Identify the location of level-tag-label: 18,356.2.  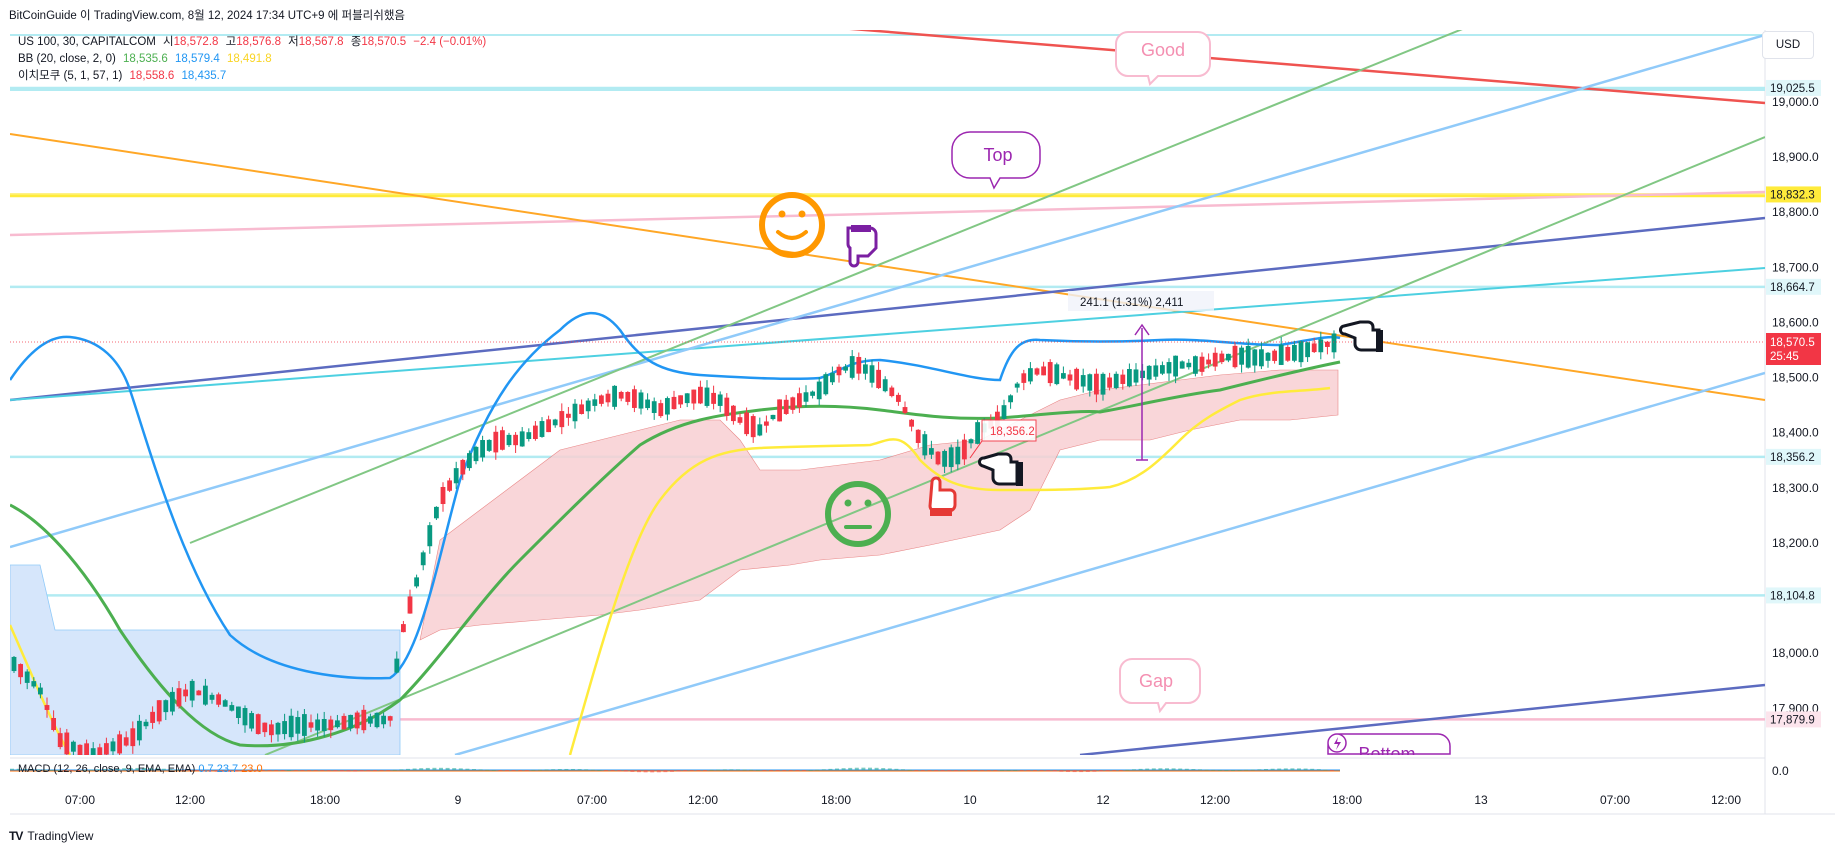
(1792, 458).